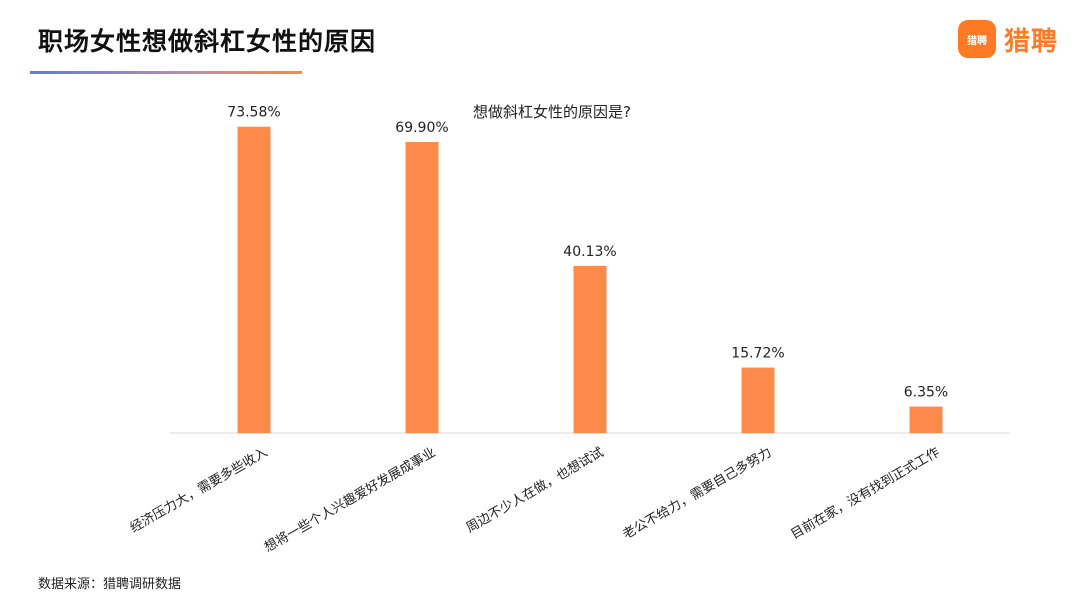  What do you see at coordinates (350, 499) in the screenshot?
I see `x-tick-label: 想将一些个人兴趣爱好发展成事业` at bounding box center [350, 499].